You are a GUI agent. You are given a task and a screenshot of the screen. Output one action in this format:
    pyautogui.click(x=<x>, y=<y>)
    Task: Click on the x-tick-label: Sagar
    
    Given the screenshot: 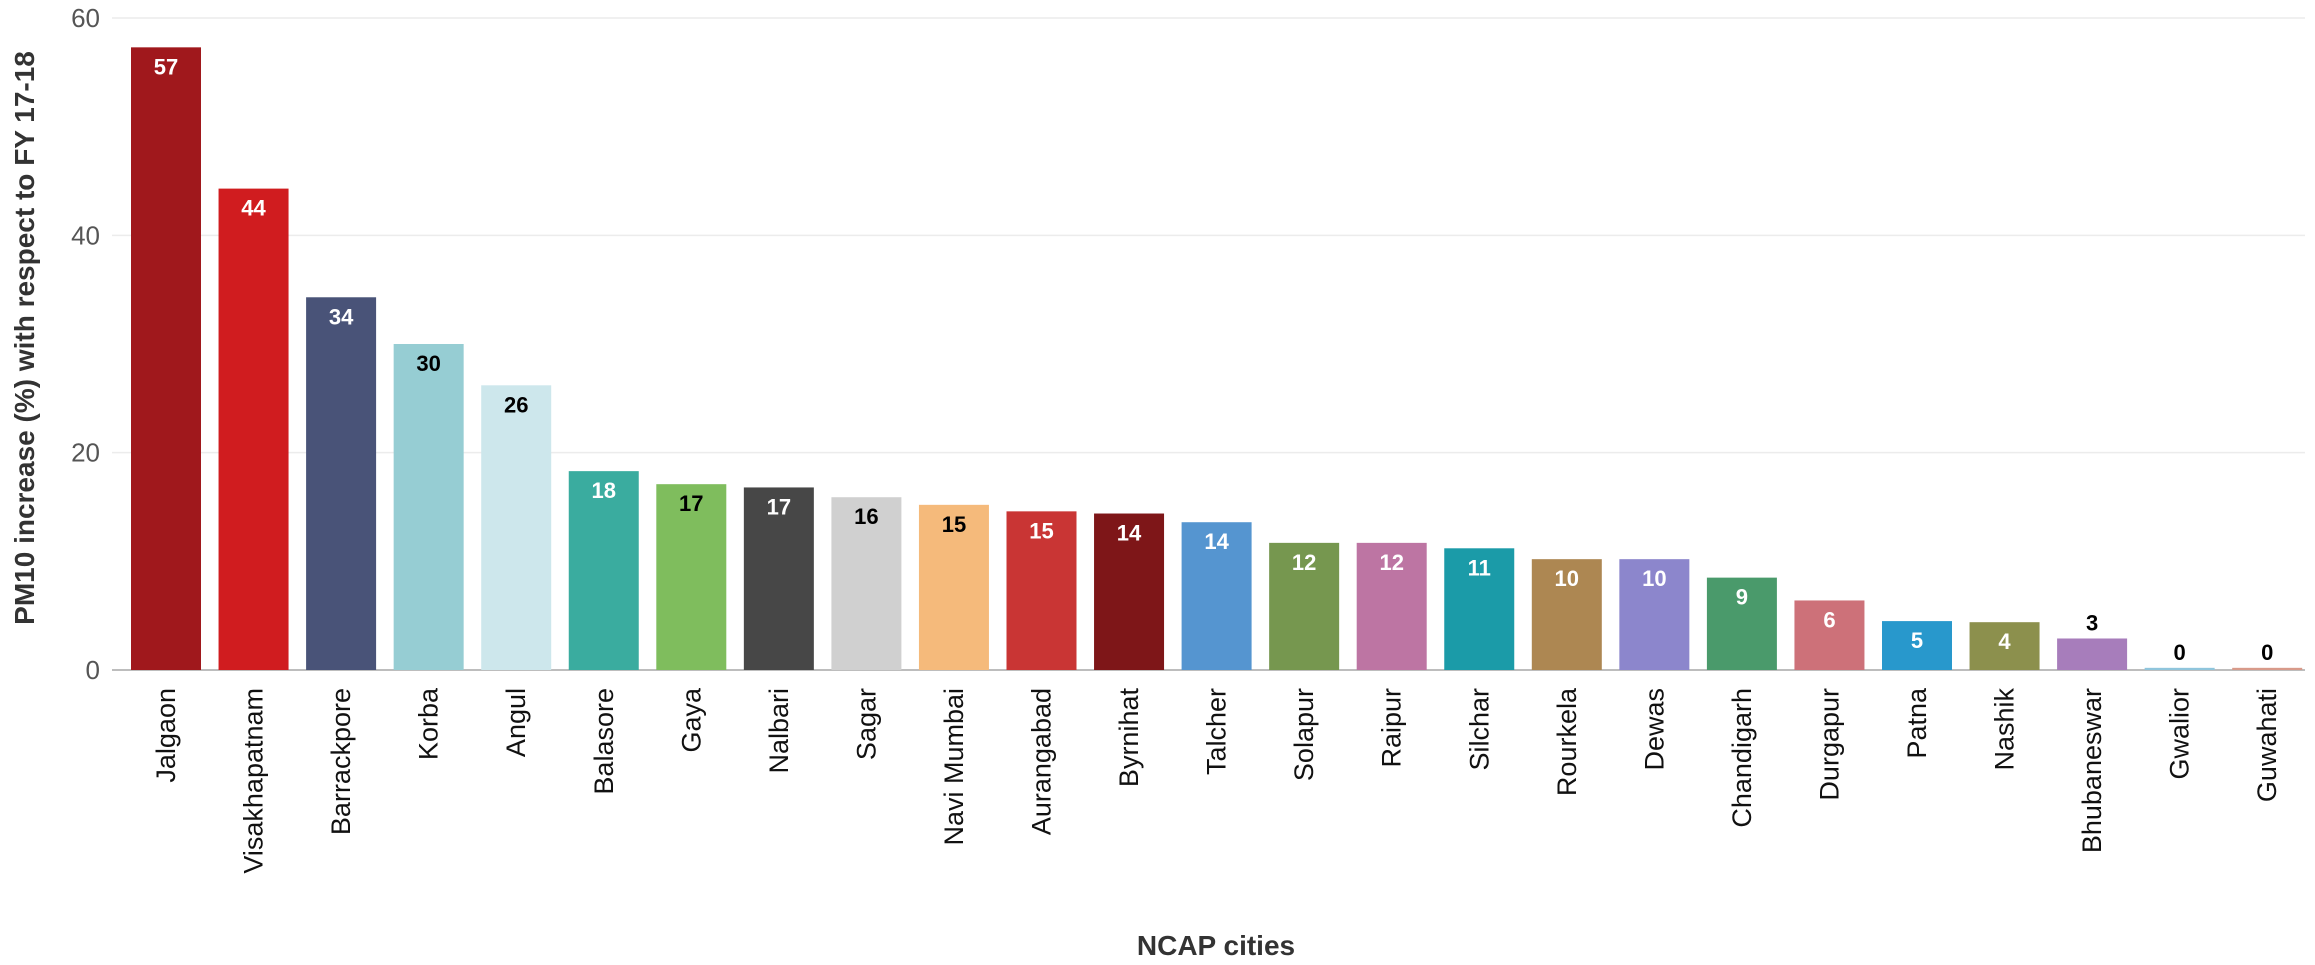 What is the action you would take?
    pyautogui.click(x=866, y=724)
    